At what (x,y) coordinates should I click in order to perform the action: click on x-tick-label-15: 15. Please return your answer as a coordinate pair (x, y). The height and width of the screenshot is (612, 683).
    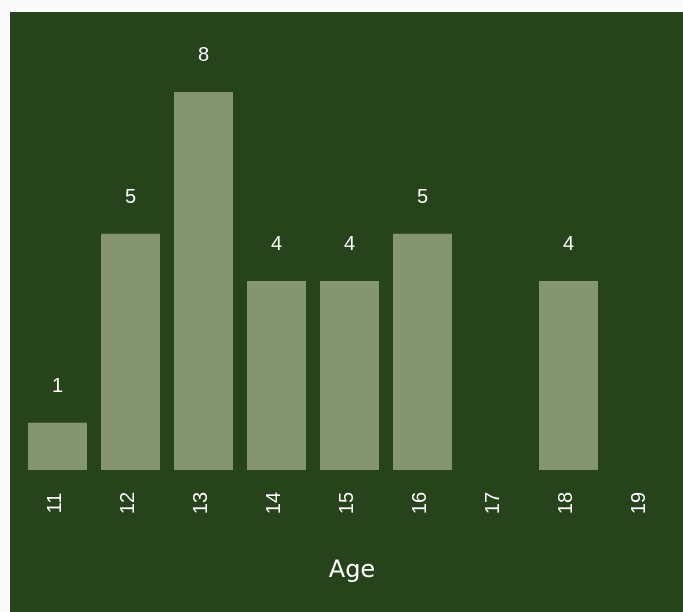
    Looking at the image, I should click on (347, 503).